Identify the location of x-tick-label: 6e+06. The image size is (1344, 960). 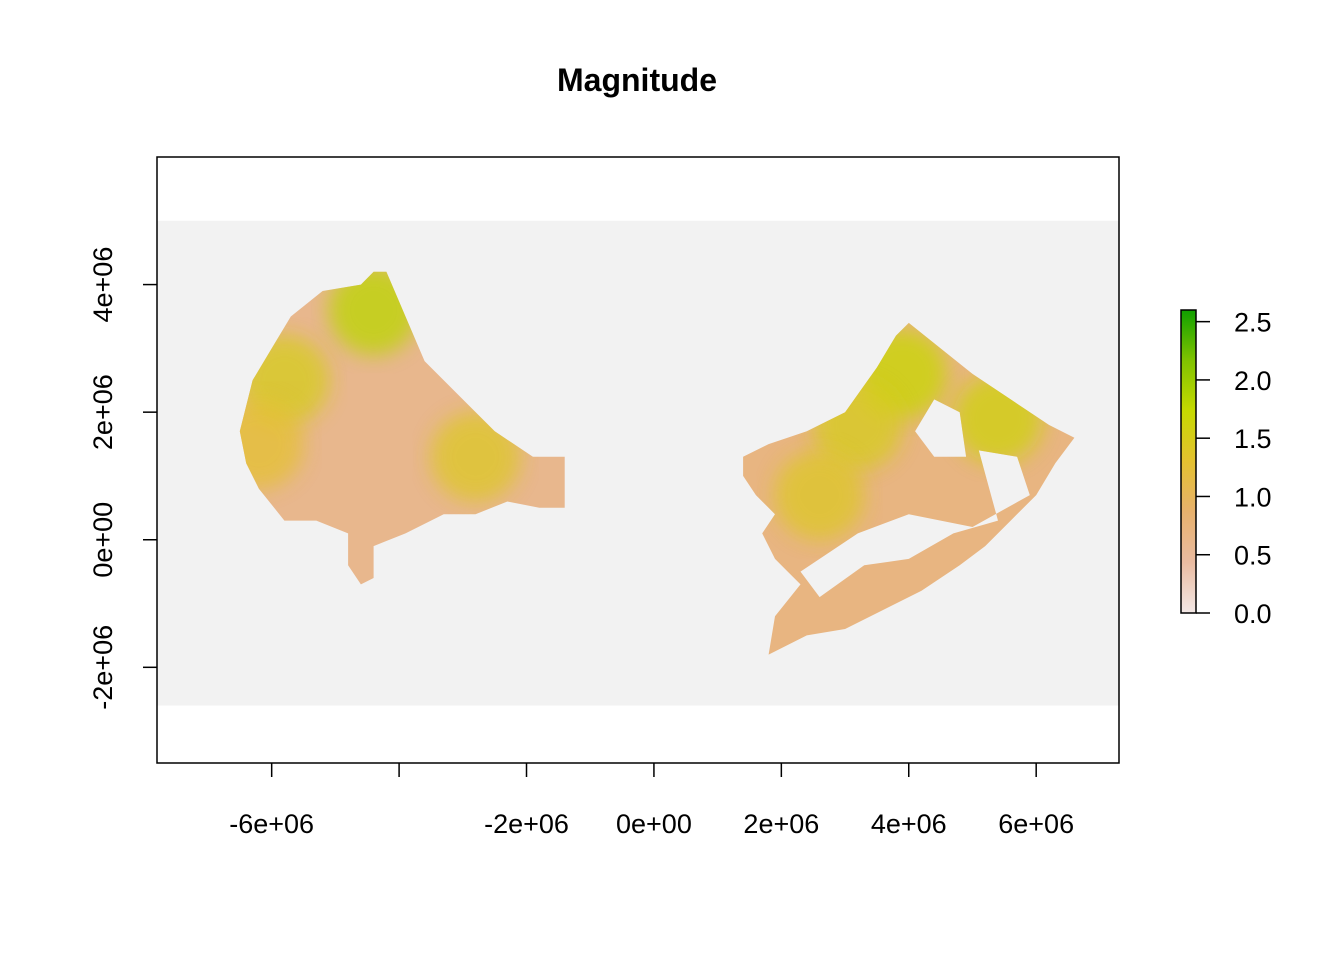
(1036, 824).